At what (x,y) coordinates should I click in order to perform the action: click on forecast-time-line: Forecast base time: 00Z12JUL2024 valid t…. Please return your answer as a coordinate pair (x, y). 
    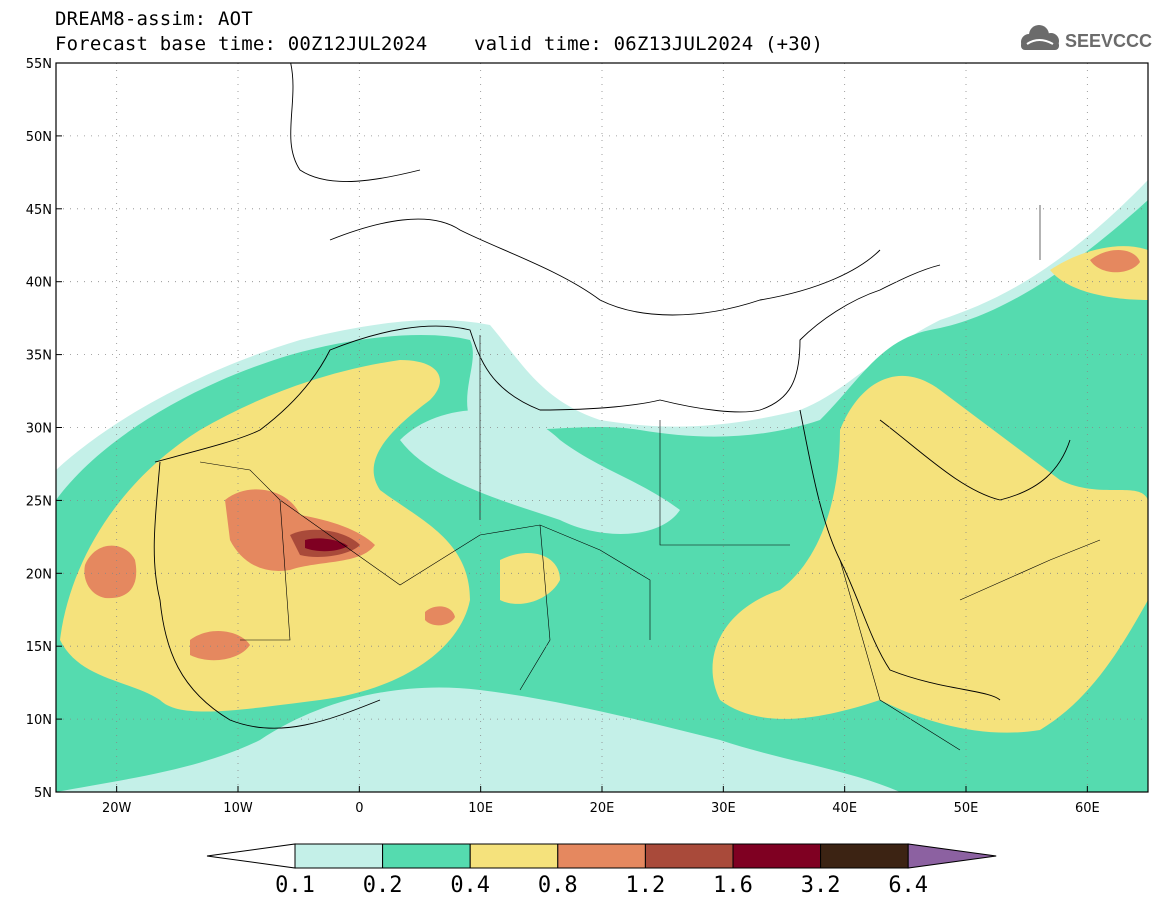
    Looking at the image, I should click on (439, 44).